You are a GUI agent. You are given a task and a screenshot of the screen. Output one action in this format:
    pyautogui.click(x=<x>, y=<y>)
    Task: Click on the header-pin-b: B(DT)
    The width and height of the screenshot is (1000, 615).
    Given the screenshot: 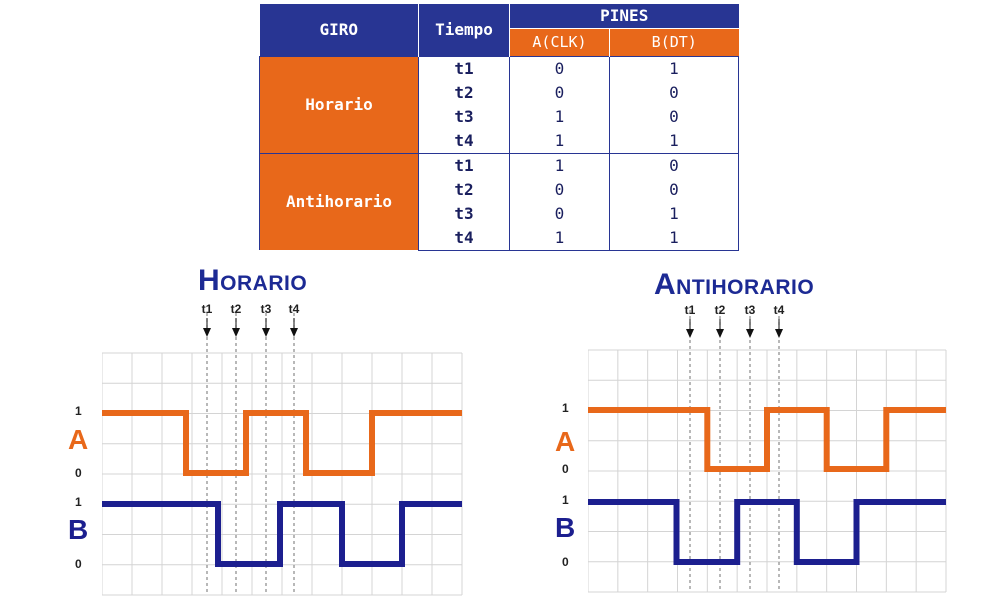 What is the action you would take?
    pyautogui.click(x=674, y=41)
    